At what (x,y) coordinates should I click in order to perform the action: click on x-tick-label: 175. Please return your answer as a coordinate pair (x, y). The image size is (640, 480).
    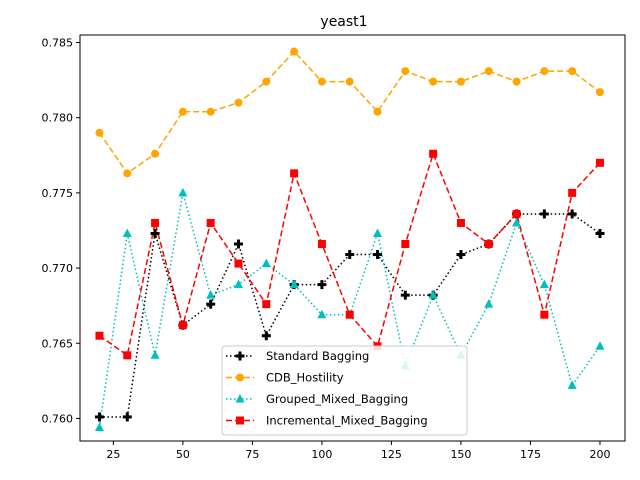
    Looking at the image, I should click on (530, 454).